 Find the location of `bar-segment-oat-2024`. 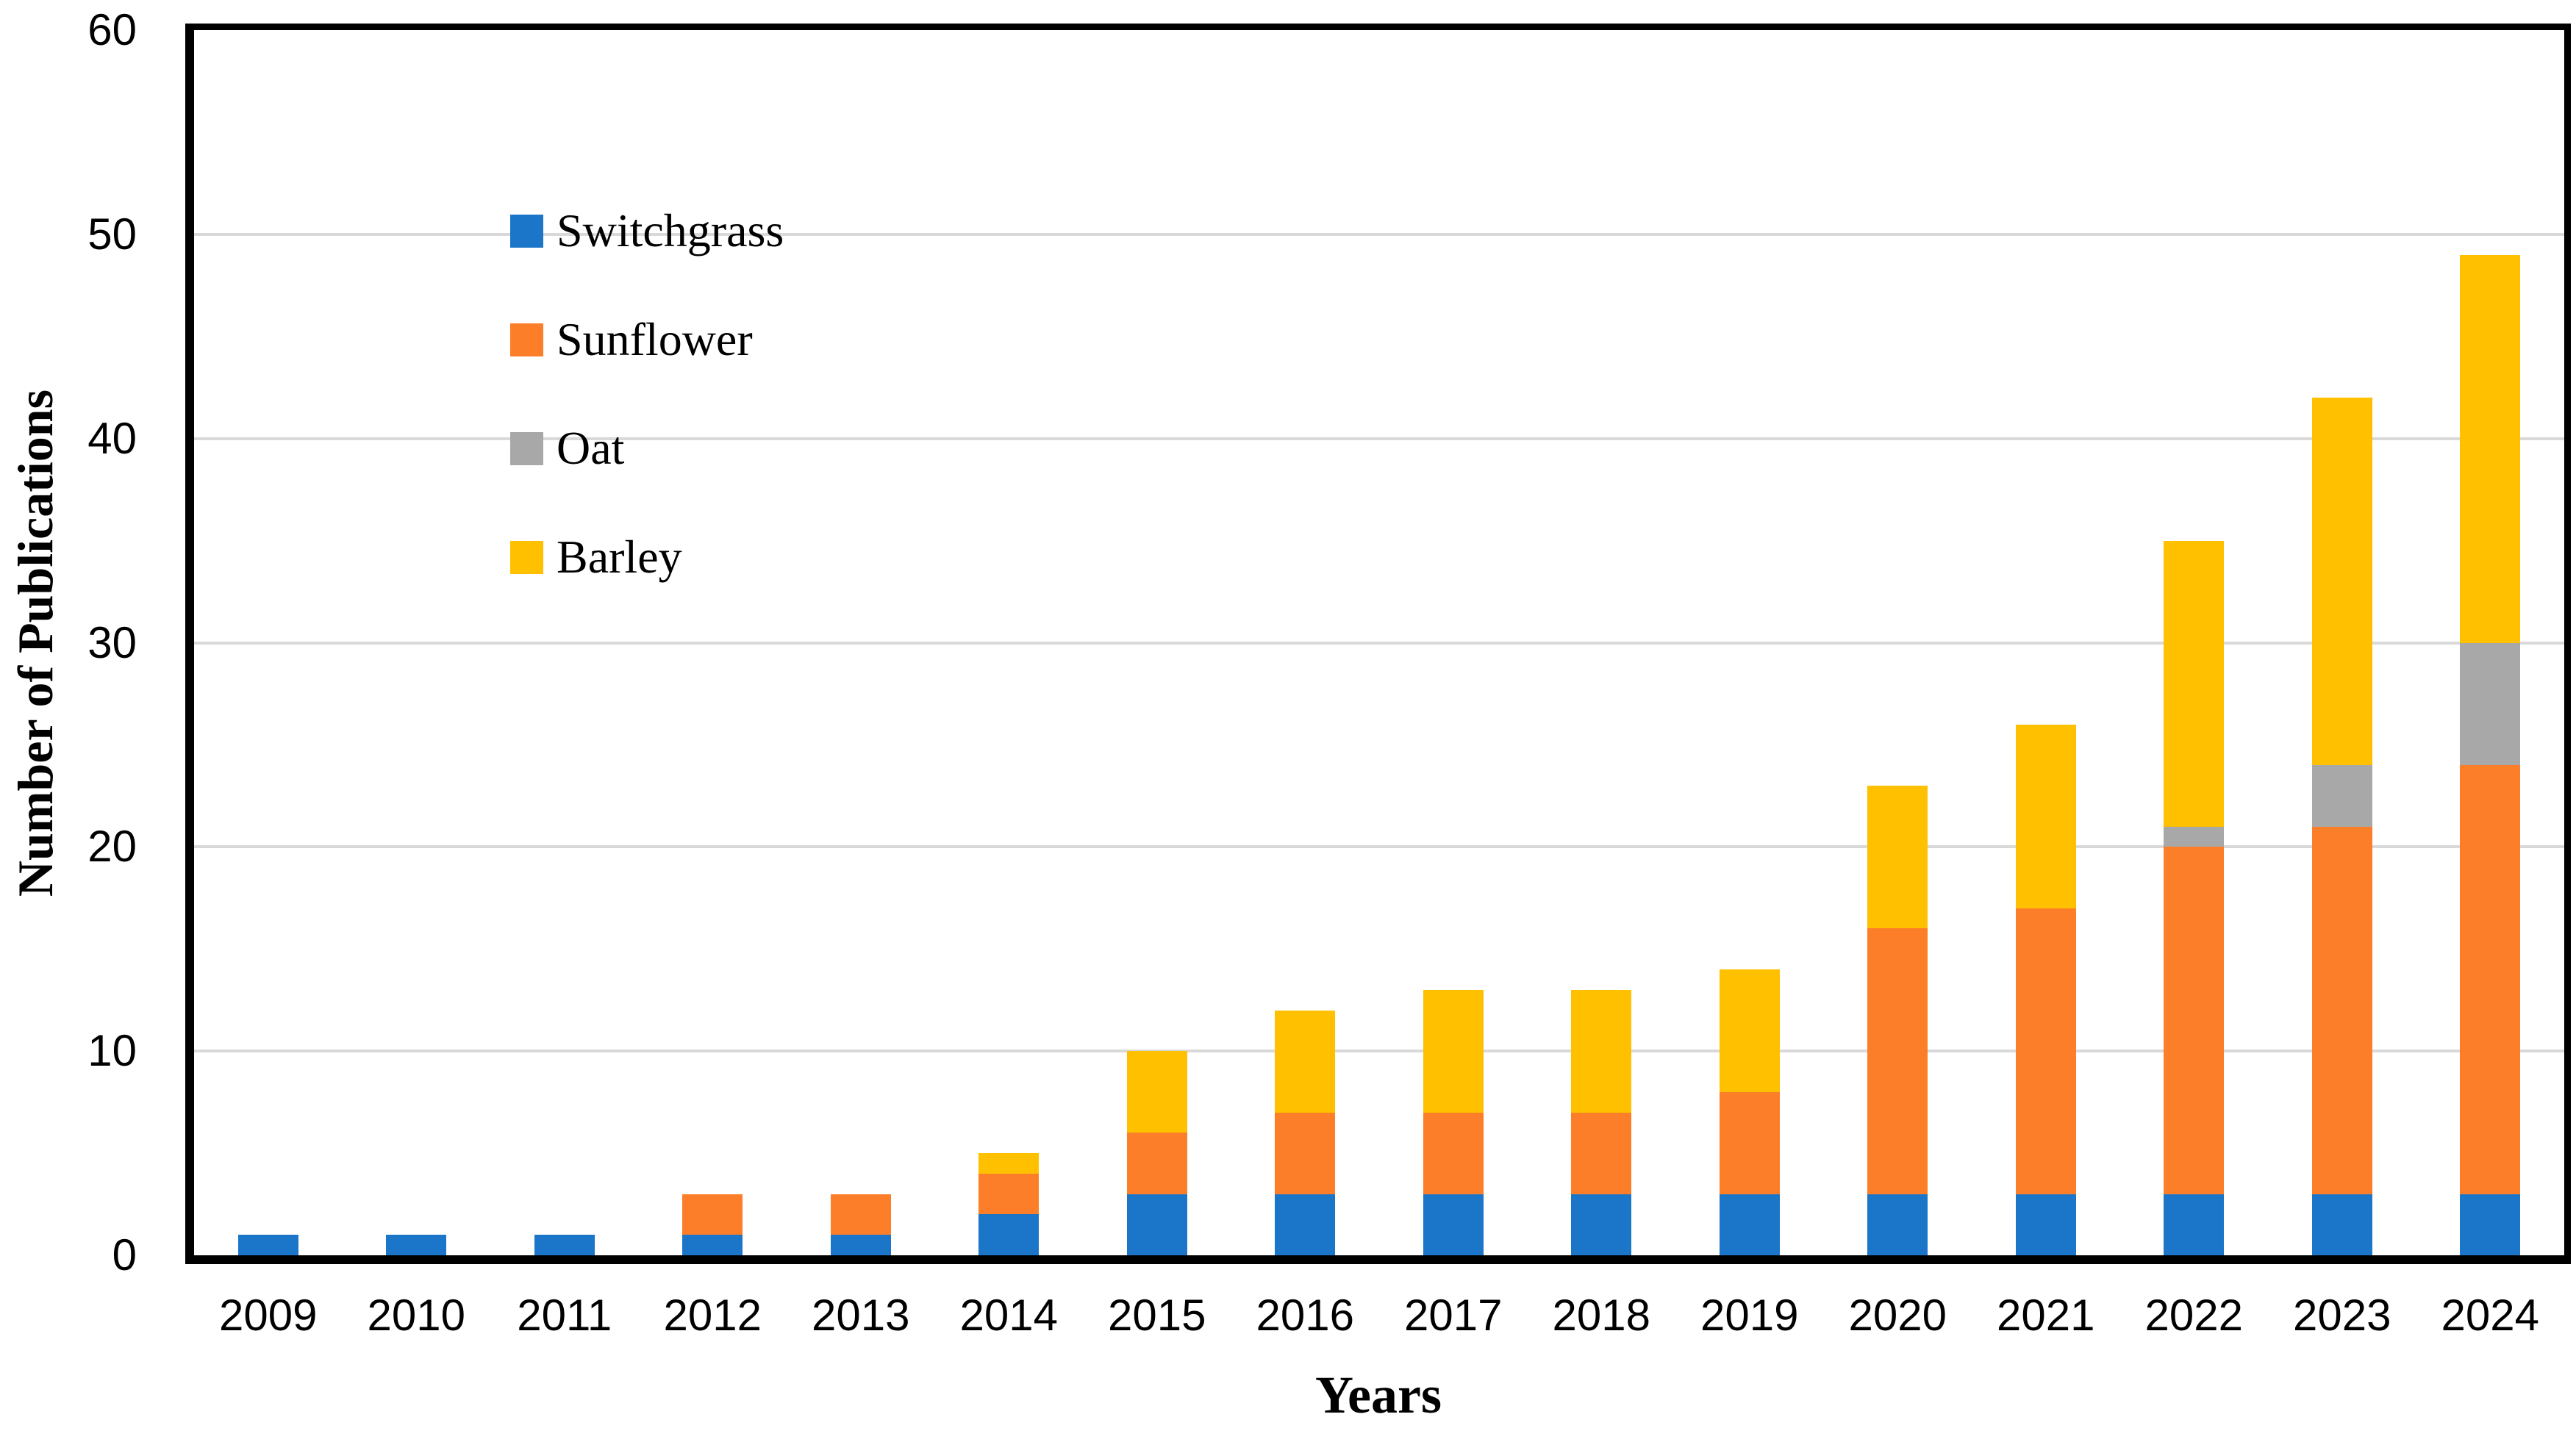

bar-segment-oat-2024 is located at coordinates (2490, 704).